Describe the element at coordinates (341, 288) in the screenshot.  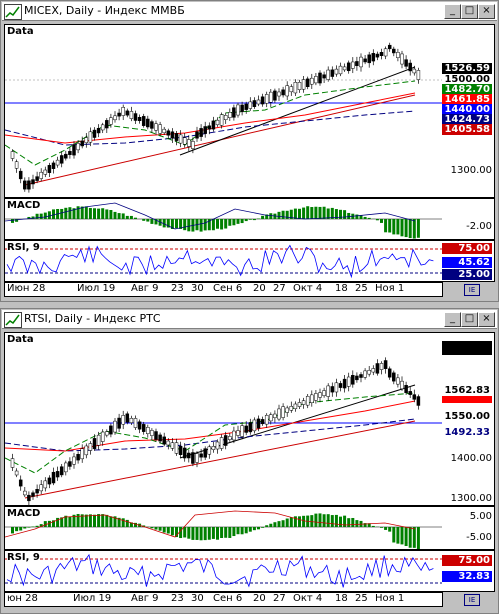
I see `date-label: 18` at that location.